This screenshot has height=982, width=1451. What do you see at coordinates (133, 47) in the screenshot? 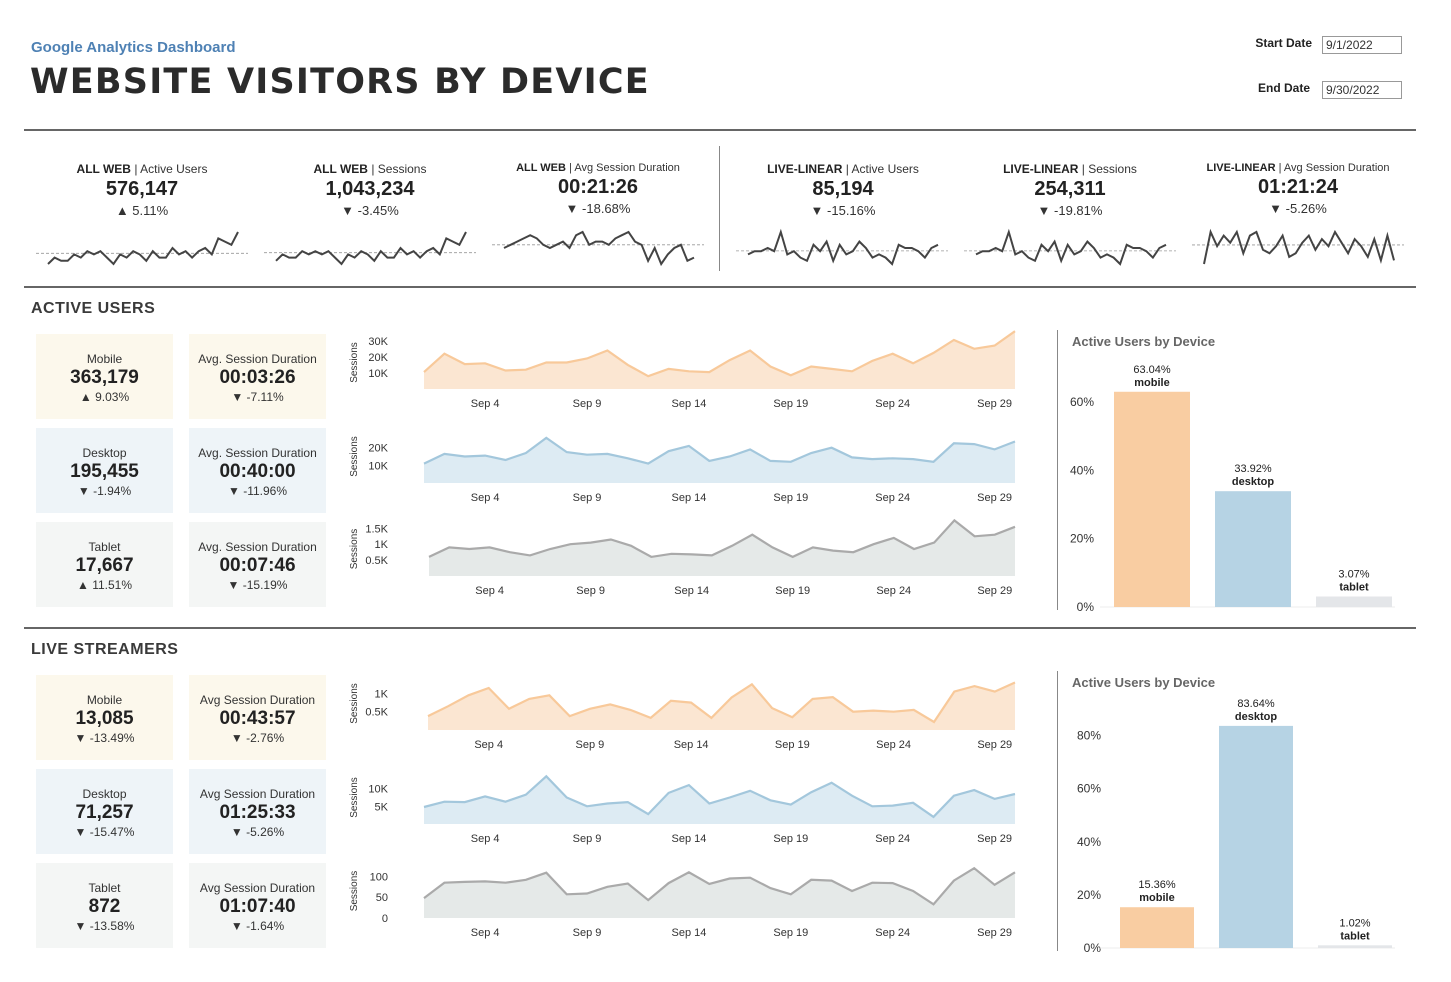
I see `dashboard-subtitle: Google Analytics Dashboard` at bounding box center [133, 47].